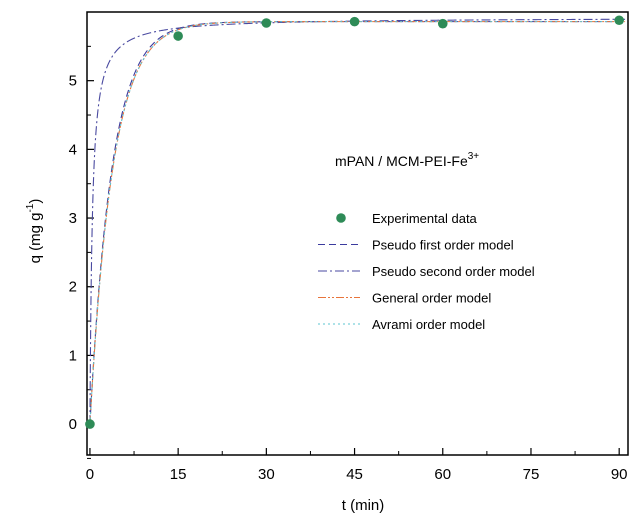  What do you see at coordinates (73, 81) in the screenshot?
I see `y-tick-label: 5` at bounding box center [73, 81].